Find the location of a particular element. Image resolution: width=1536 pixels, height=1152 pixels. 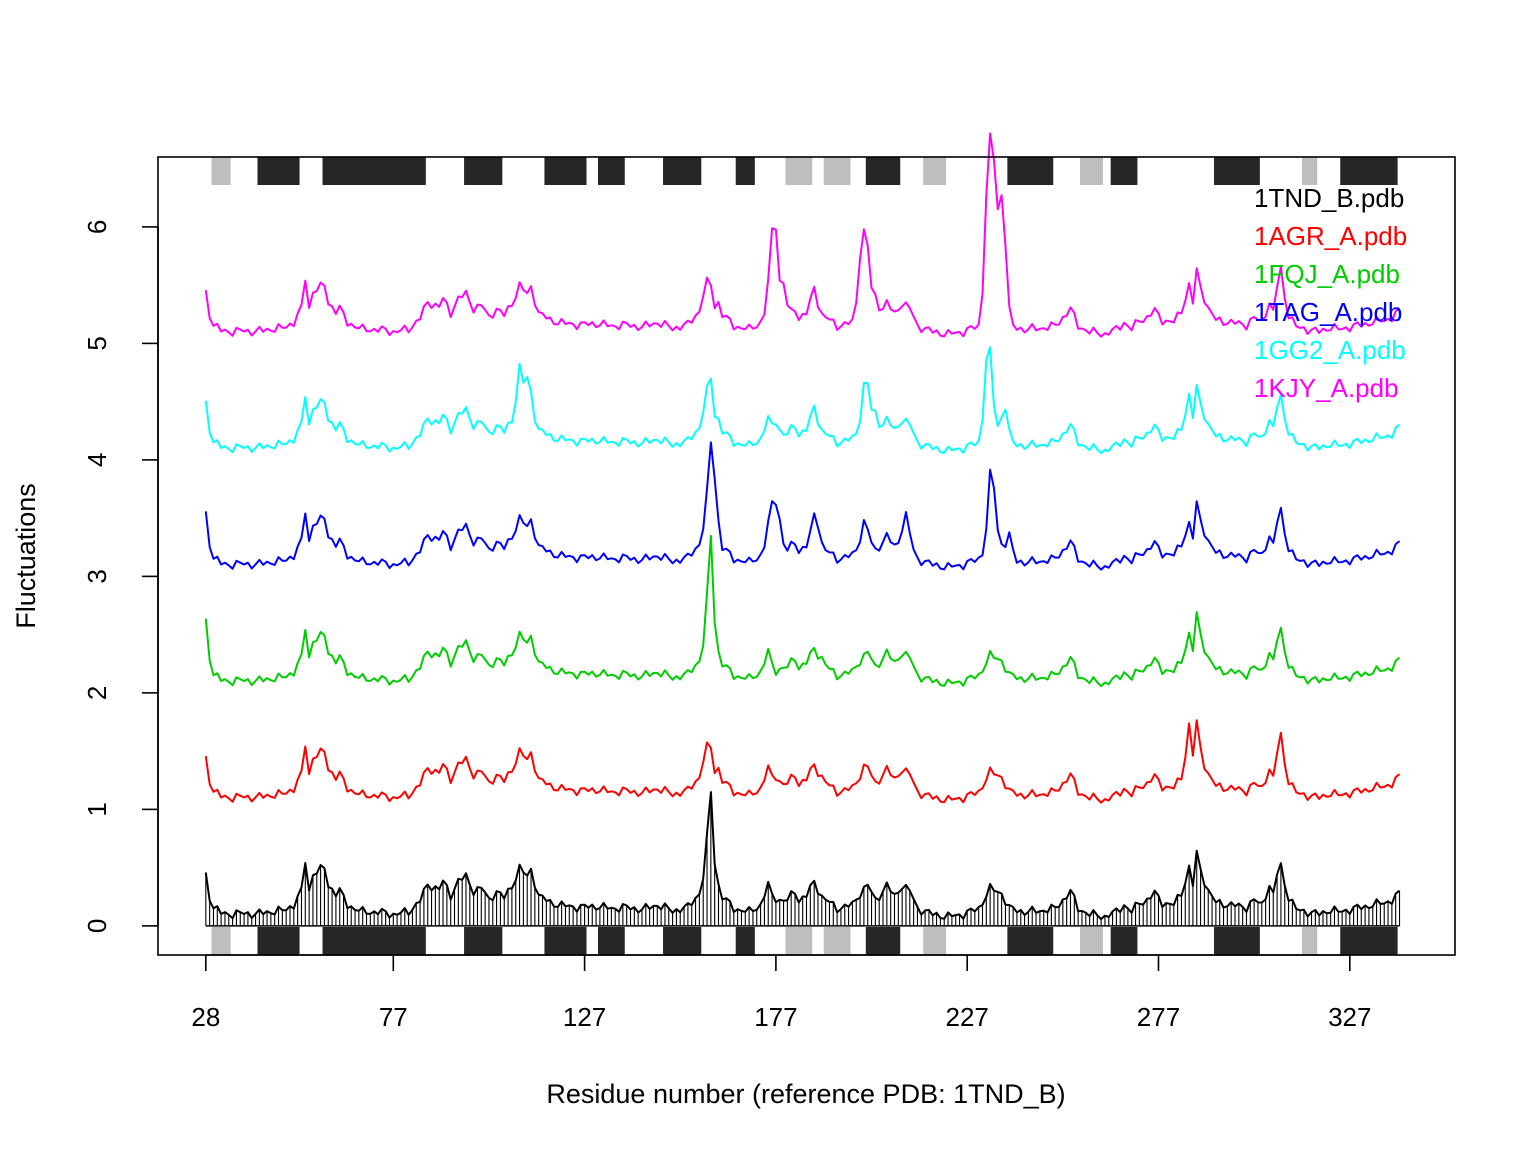

legend-entry: 1TND_B.pdb is located at coordinates (1329, 198).